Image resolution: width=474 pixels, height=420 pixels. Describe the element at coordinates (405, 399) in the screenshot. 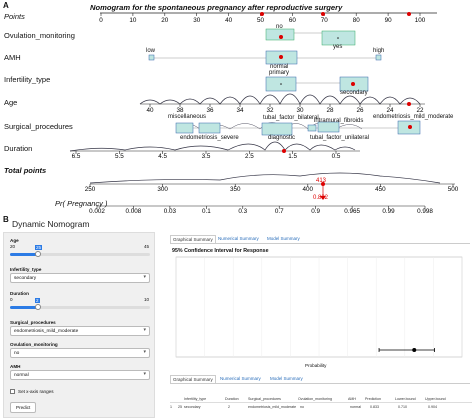

I see `table-header-cell: Lower.bound` at that location.